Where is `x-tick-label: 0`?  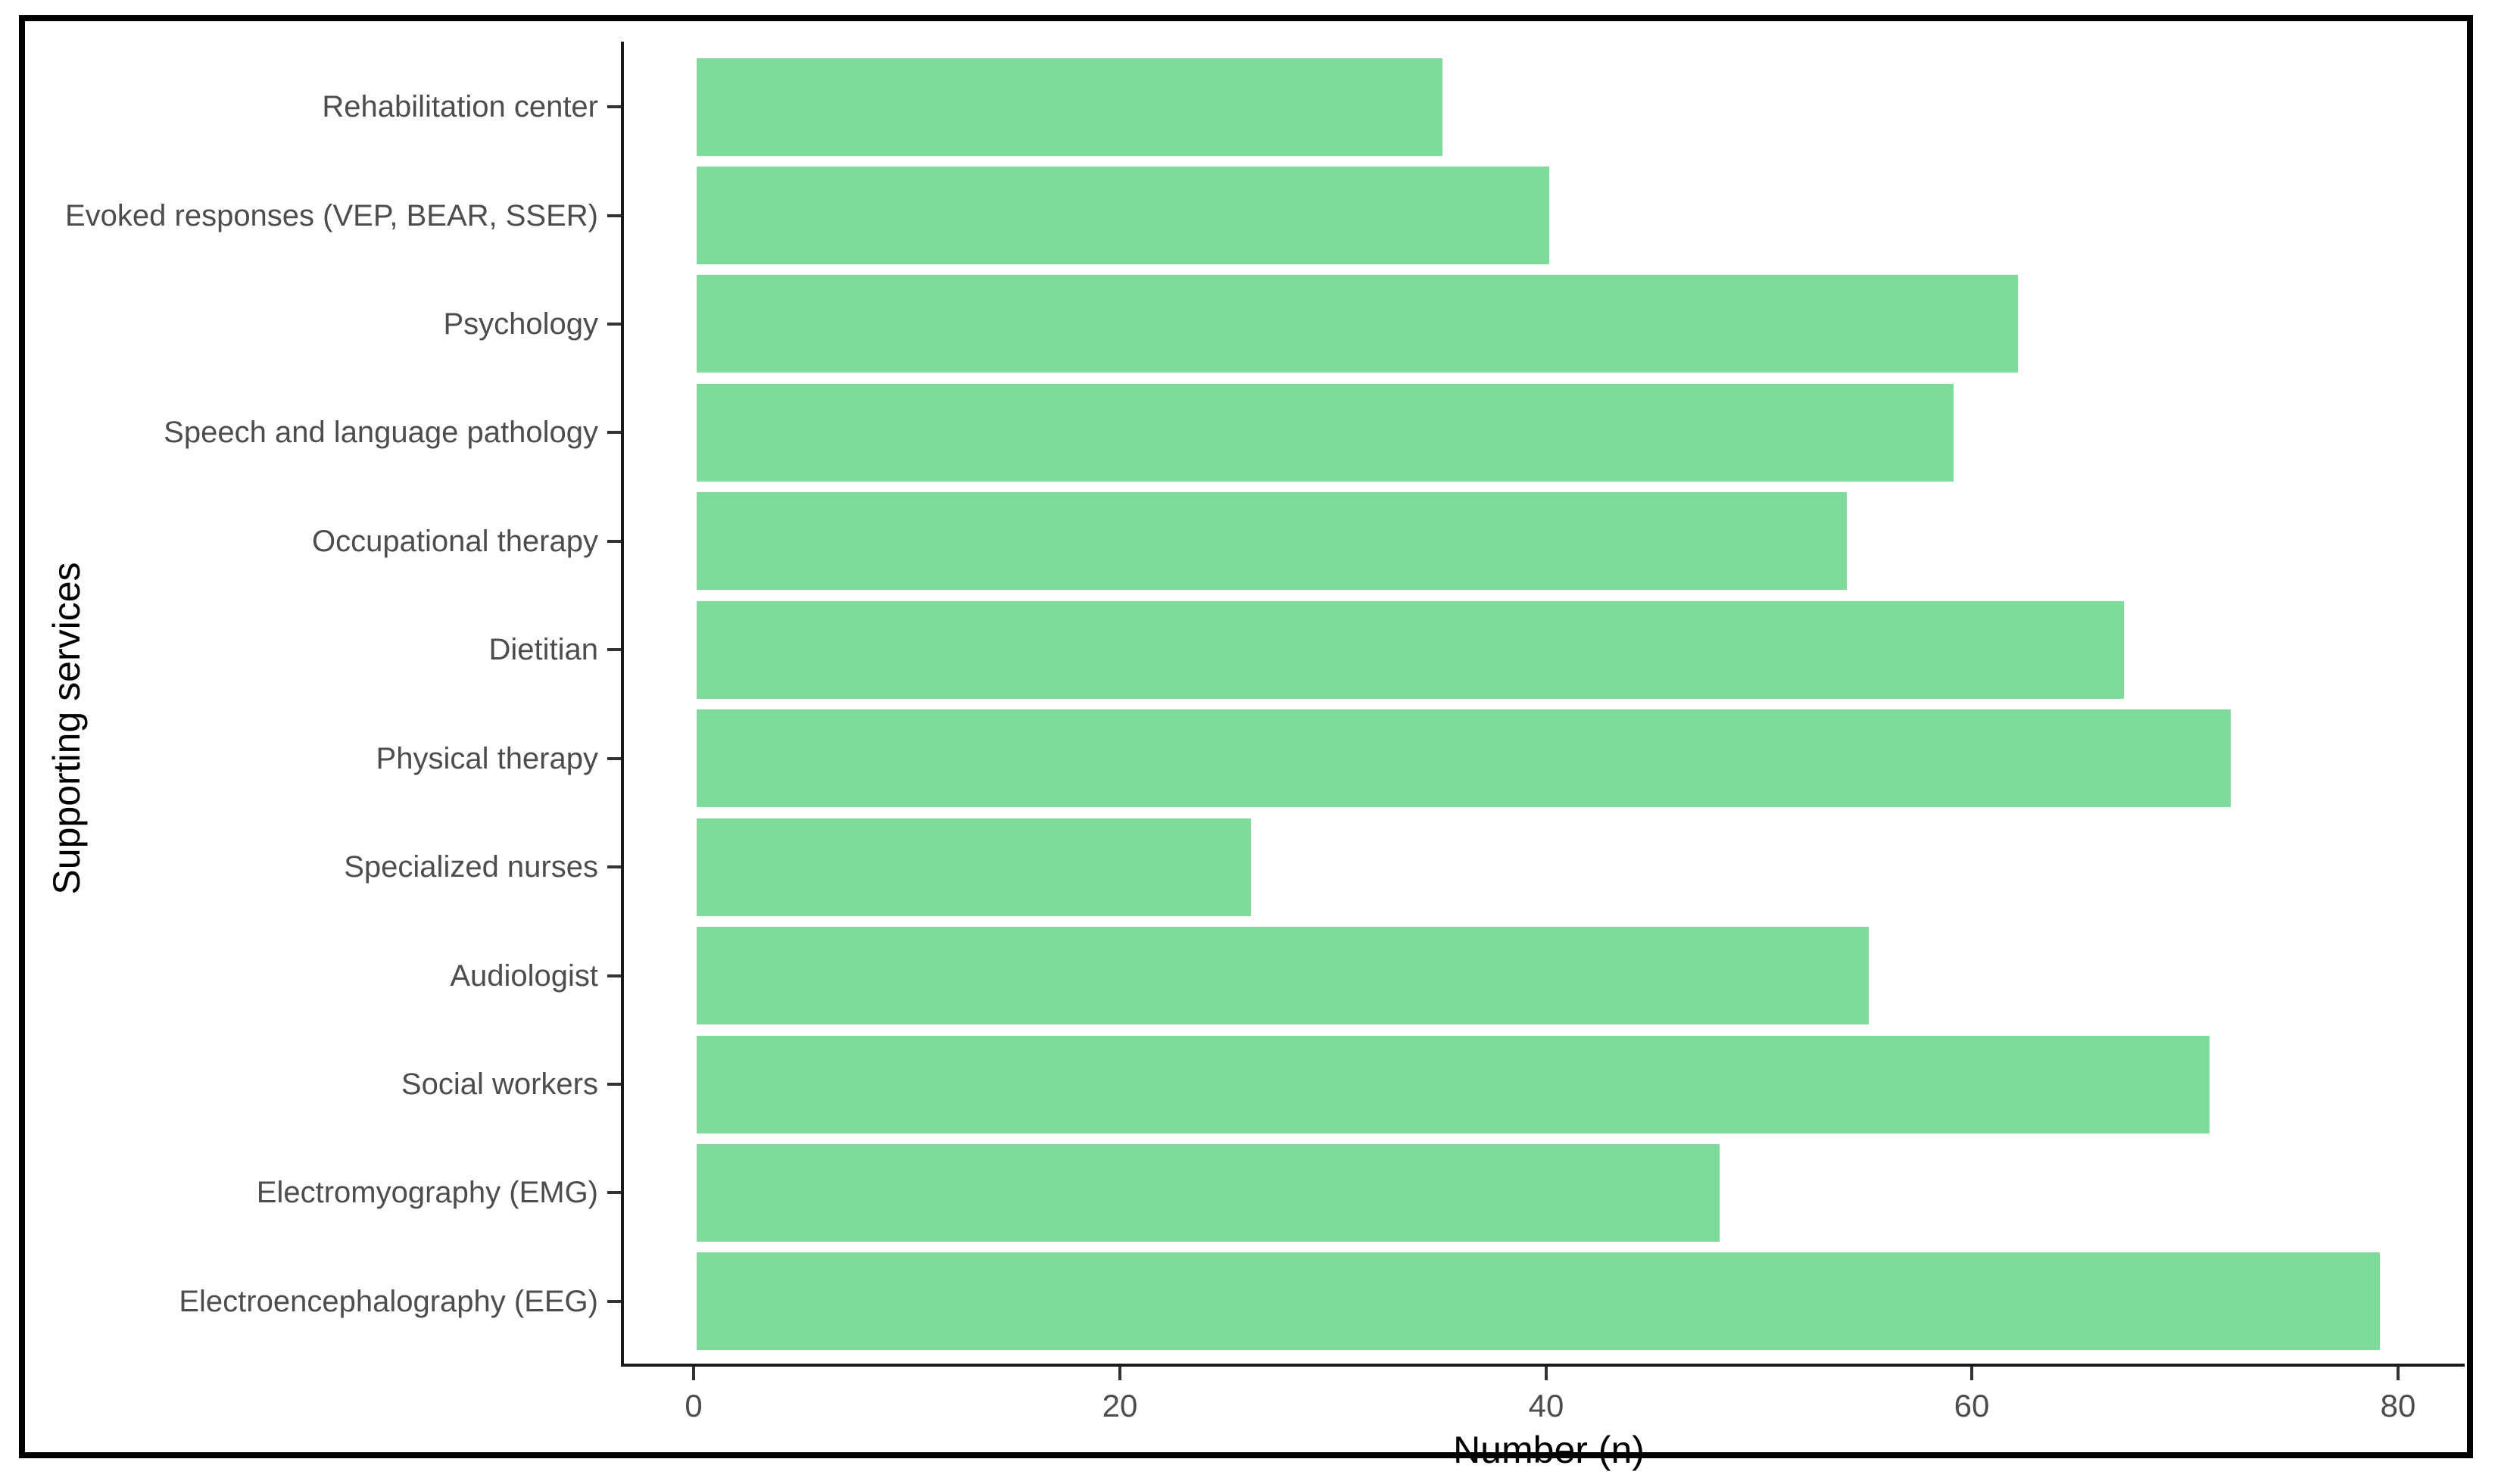
x-tick-label: 0 is located at coordinates (694, 1405).